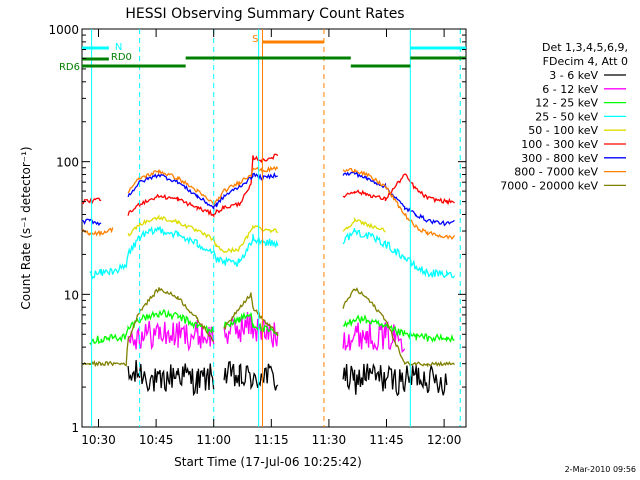 The height and width of the screenshot is (480, 640). What do you see at coordinates (556, 172) in the screenshot?
I see `legend-label-8: 800 - 7000 keV` at bounding box center [556, 172].